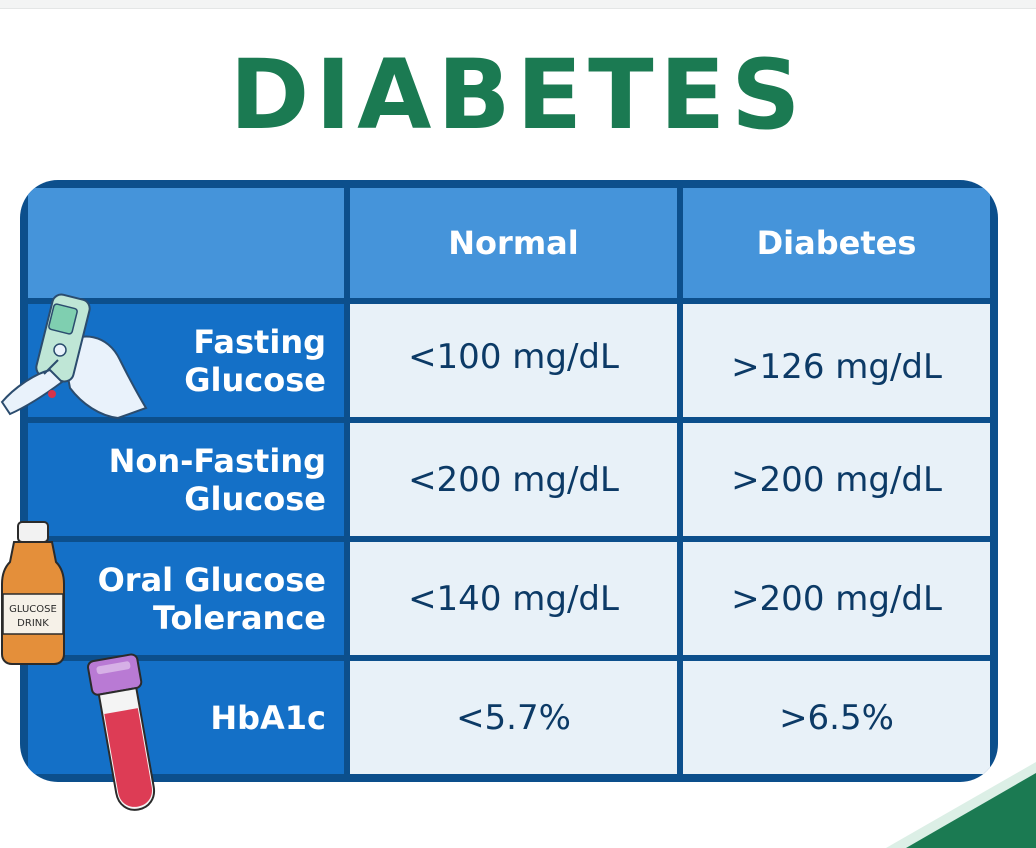 The width and height of the screenshot is (1036, 848). What do you see at coordinates (971, 810) in the screenshot?
I see `corner-accent` at bounding box center [971, 810].